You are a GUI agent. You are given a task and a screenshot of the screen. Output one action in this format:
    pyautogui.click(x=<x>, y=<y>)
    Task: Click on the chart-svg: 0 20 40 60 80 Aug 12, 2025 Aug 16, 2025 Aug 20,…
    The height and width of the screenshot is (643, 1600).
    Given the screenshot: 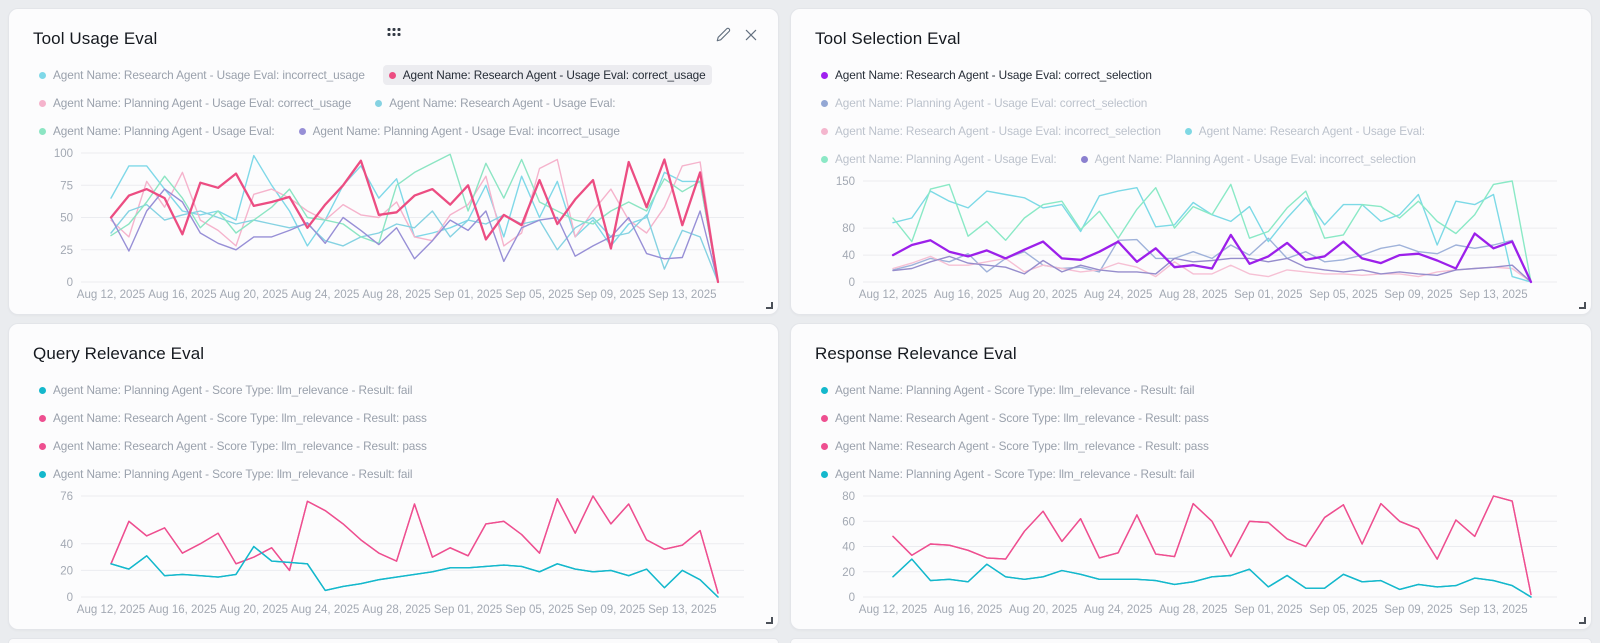 What is the action you would take?
    pyautogui.click(x=1199, y=553)
    